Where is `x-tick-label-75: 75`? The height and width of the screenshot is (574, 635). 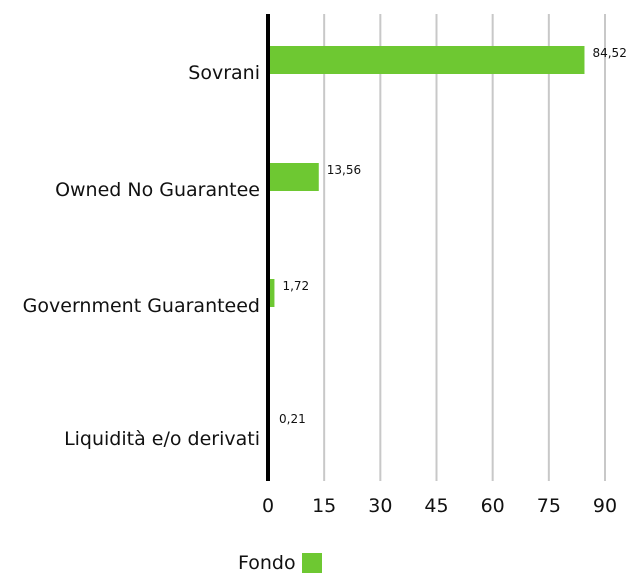
x-tick-label-75: 75 is located at coordinates (549, 506).